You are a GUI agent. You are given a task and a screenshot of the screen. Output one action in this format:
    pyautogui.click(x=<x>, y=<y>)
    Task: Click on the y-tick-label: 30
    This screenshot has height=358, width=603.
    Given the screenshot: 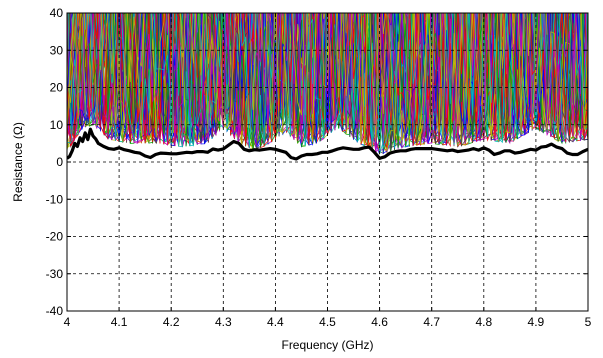 What is the action you would take?
    pyautogui.click(x=57, y=50)
    